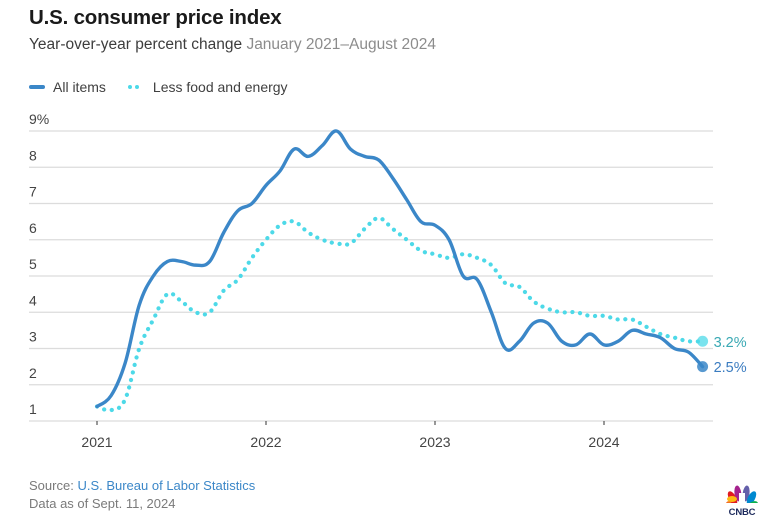 Image resolution: width=768 pixels, height=532 pixels. I want to click on y-tick-label: 4, so click(33, 300).